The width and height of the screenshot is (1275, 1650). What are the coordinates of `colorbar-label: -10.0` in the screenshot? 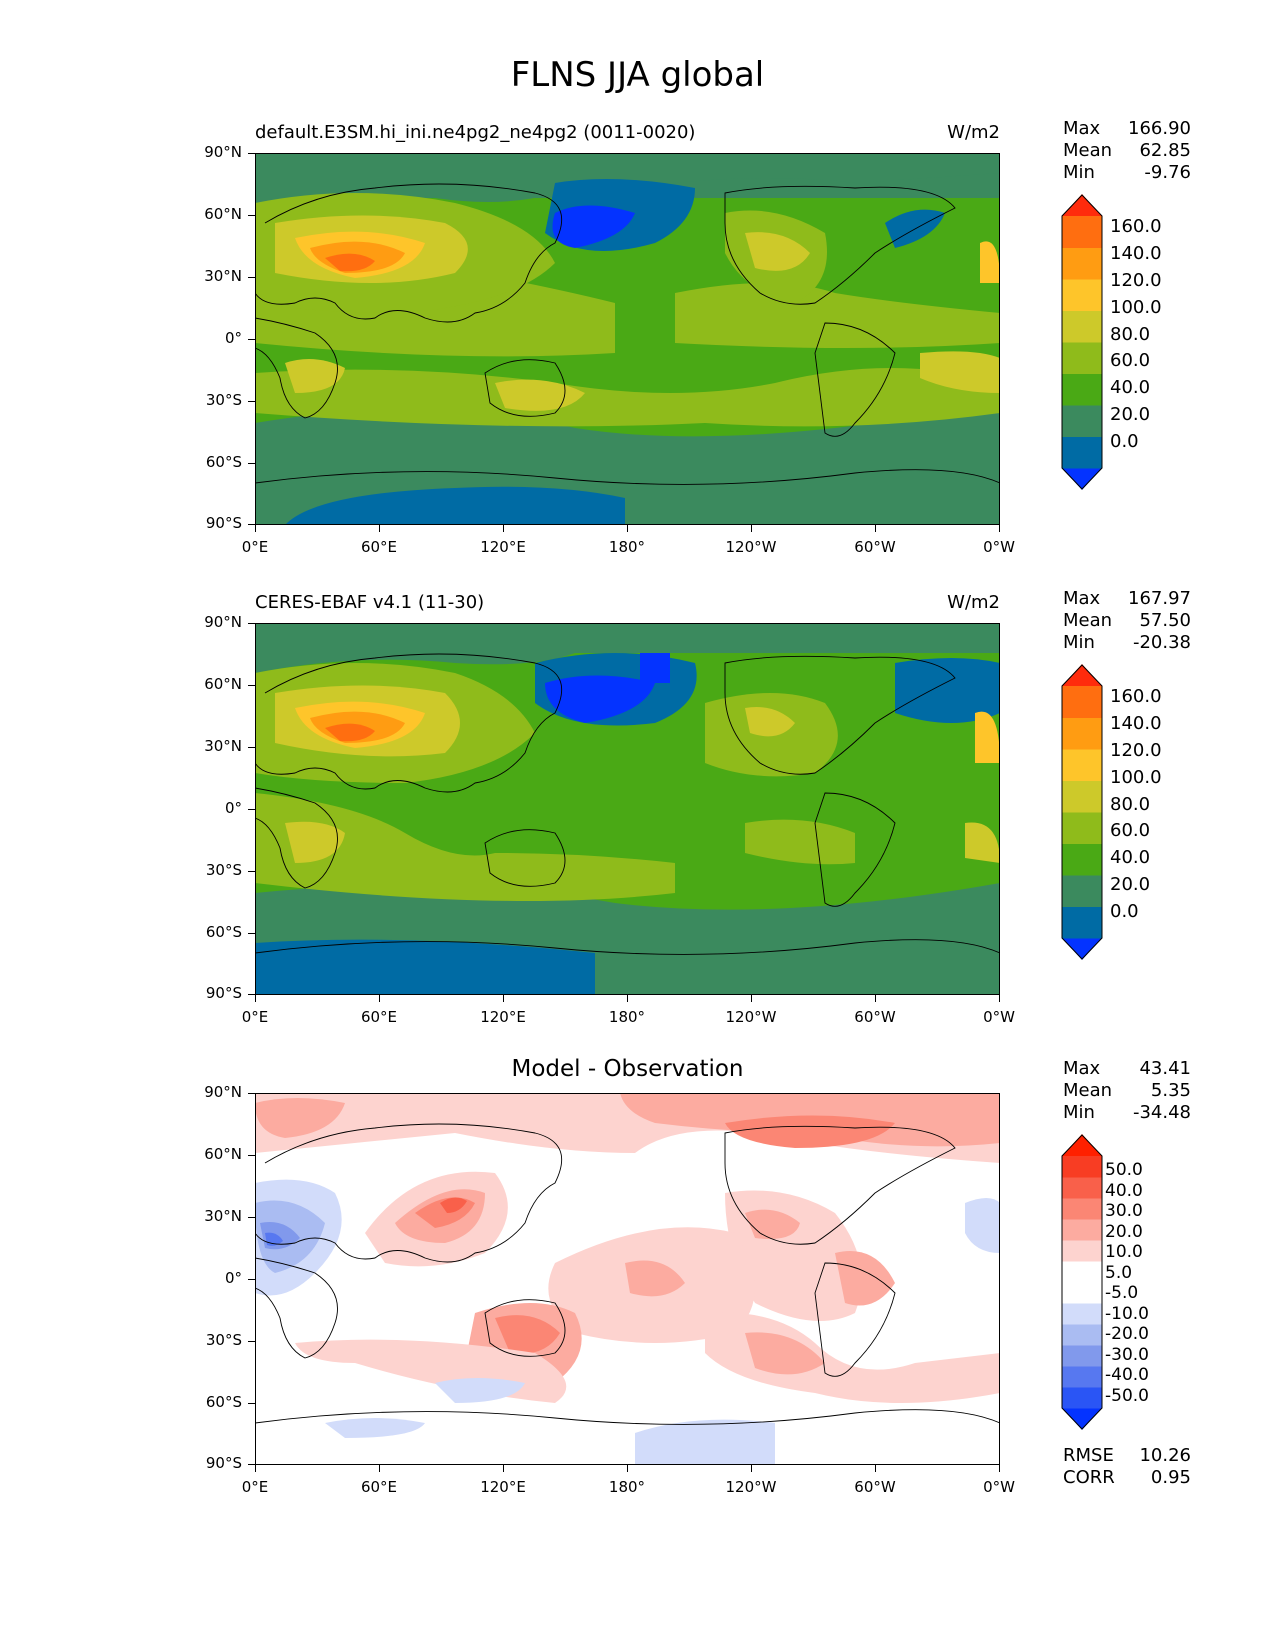 It's located at (1127, 1314).